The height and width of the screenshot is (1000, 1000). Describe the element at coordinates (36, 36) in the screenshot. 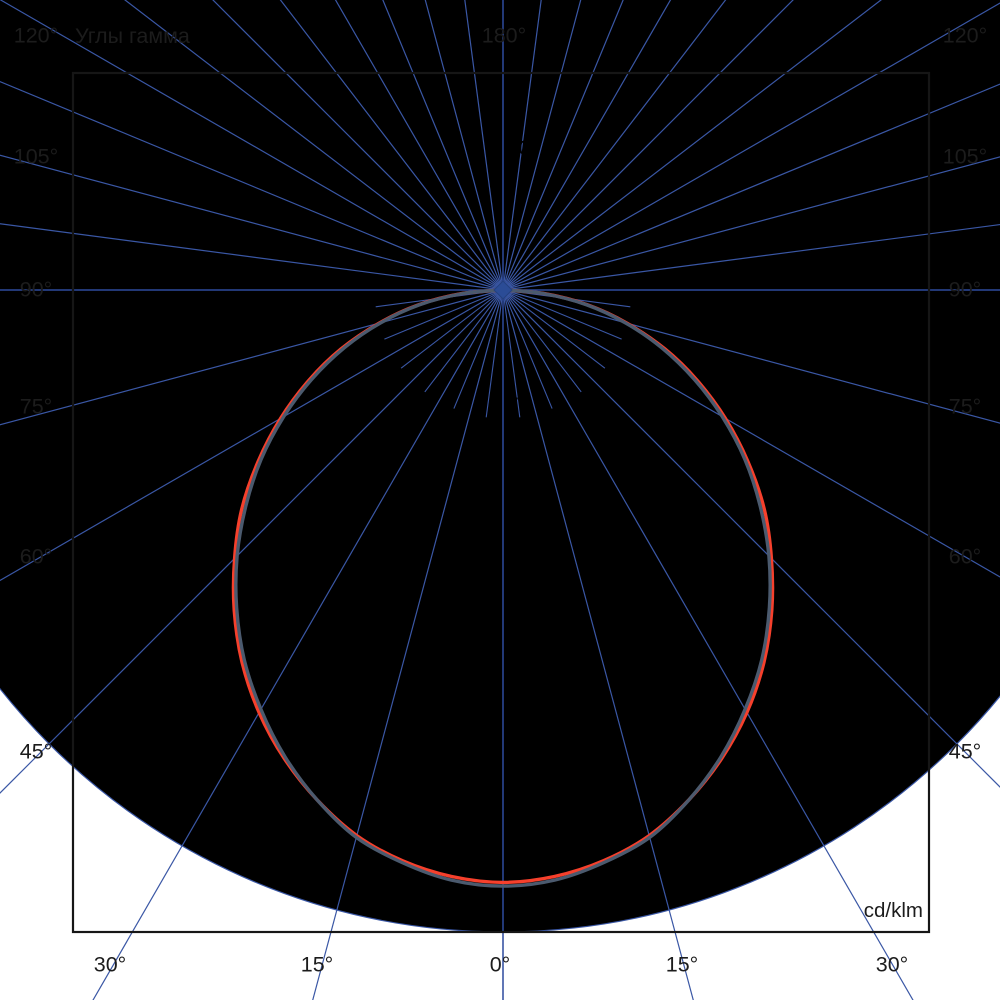

I see `angle-label-left-120°: 120°` at that location.